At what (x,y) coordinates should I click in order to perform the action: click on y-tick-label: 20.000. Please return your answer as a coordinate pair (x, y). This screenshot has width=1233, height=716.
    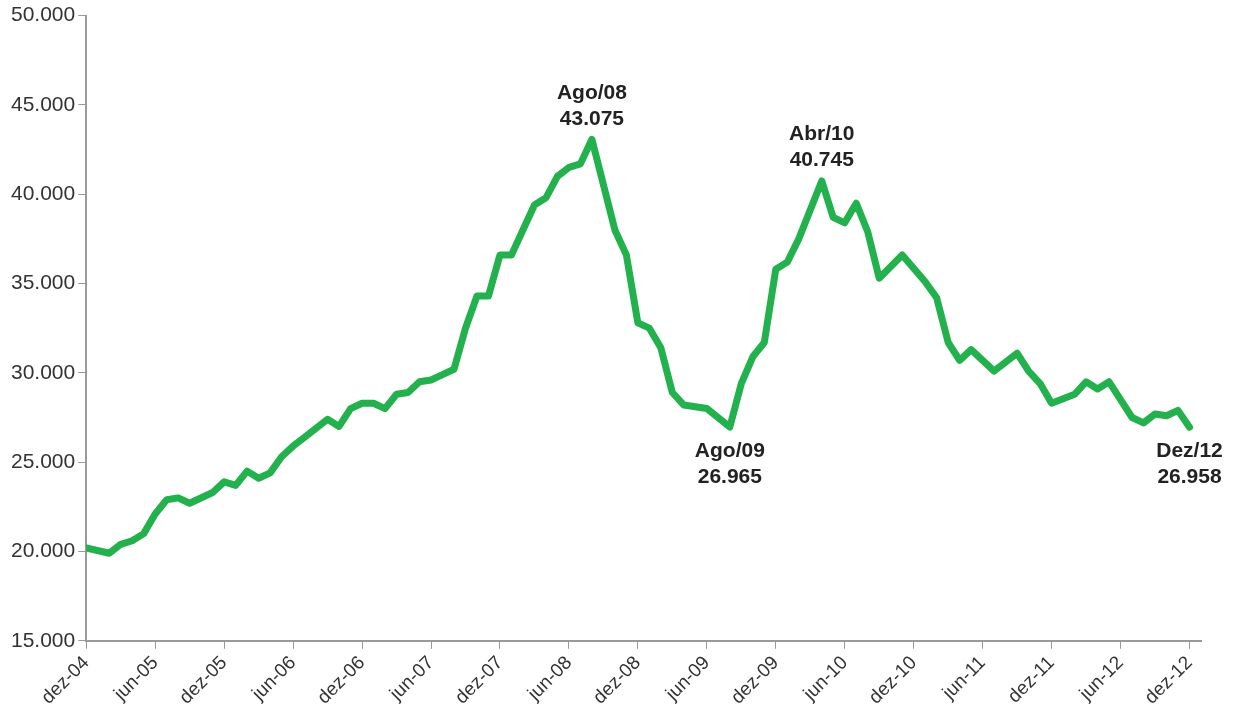
    Looking at the image, I should click on (43, 550).